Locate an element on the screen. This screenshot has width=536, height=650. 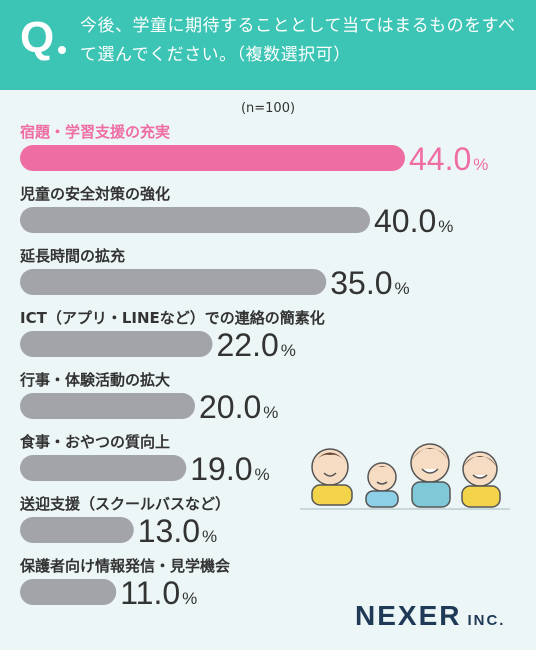
category-label: 児童の安全対策の強化 is located at coordinates (94, 194).